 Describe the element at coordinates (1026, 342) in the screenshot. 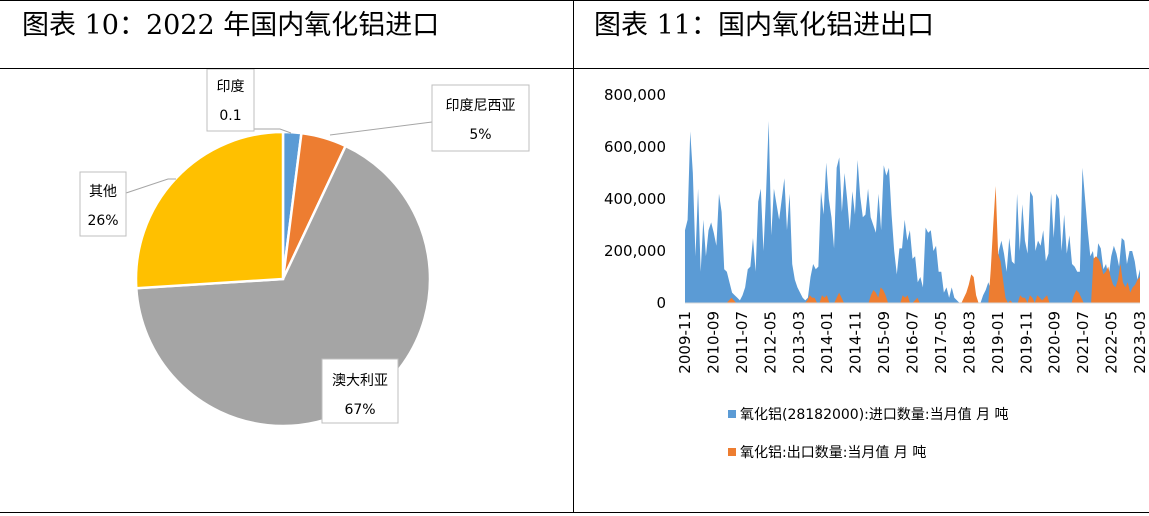

I see `x-tick-label: 2019-11` at that location.